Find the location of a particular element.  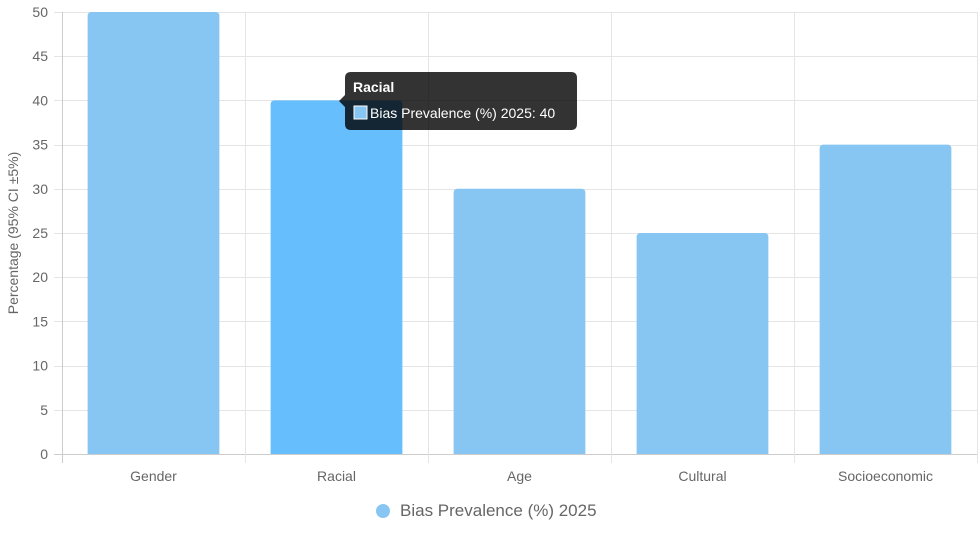

tooltip-box is located at coordinates (458, 101).